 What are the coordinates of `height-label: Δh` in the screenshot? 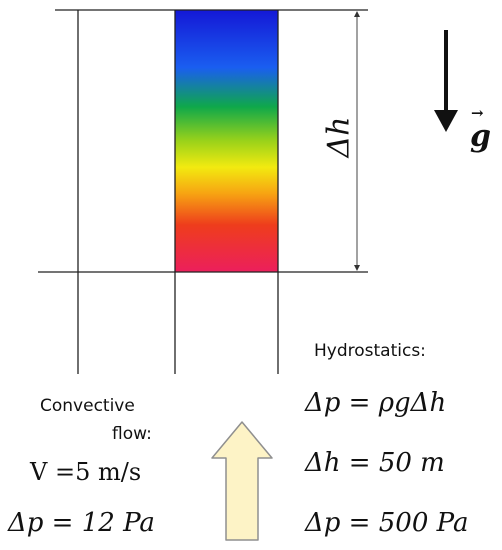 It's located at (339, 137).